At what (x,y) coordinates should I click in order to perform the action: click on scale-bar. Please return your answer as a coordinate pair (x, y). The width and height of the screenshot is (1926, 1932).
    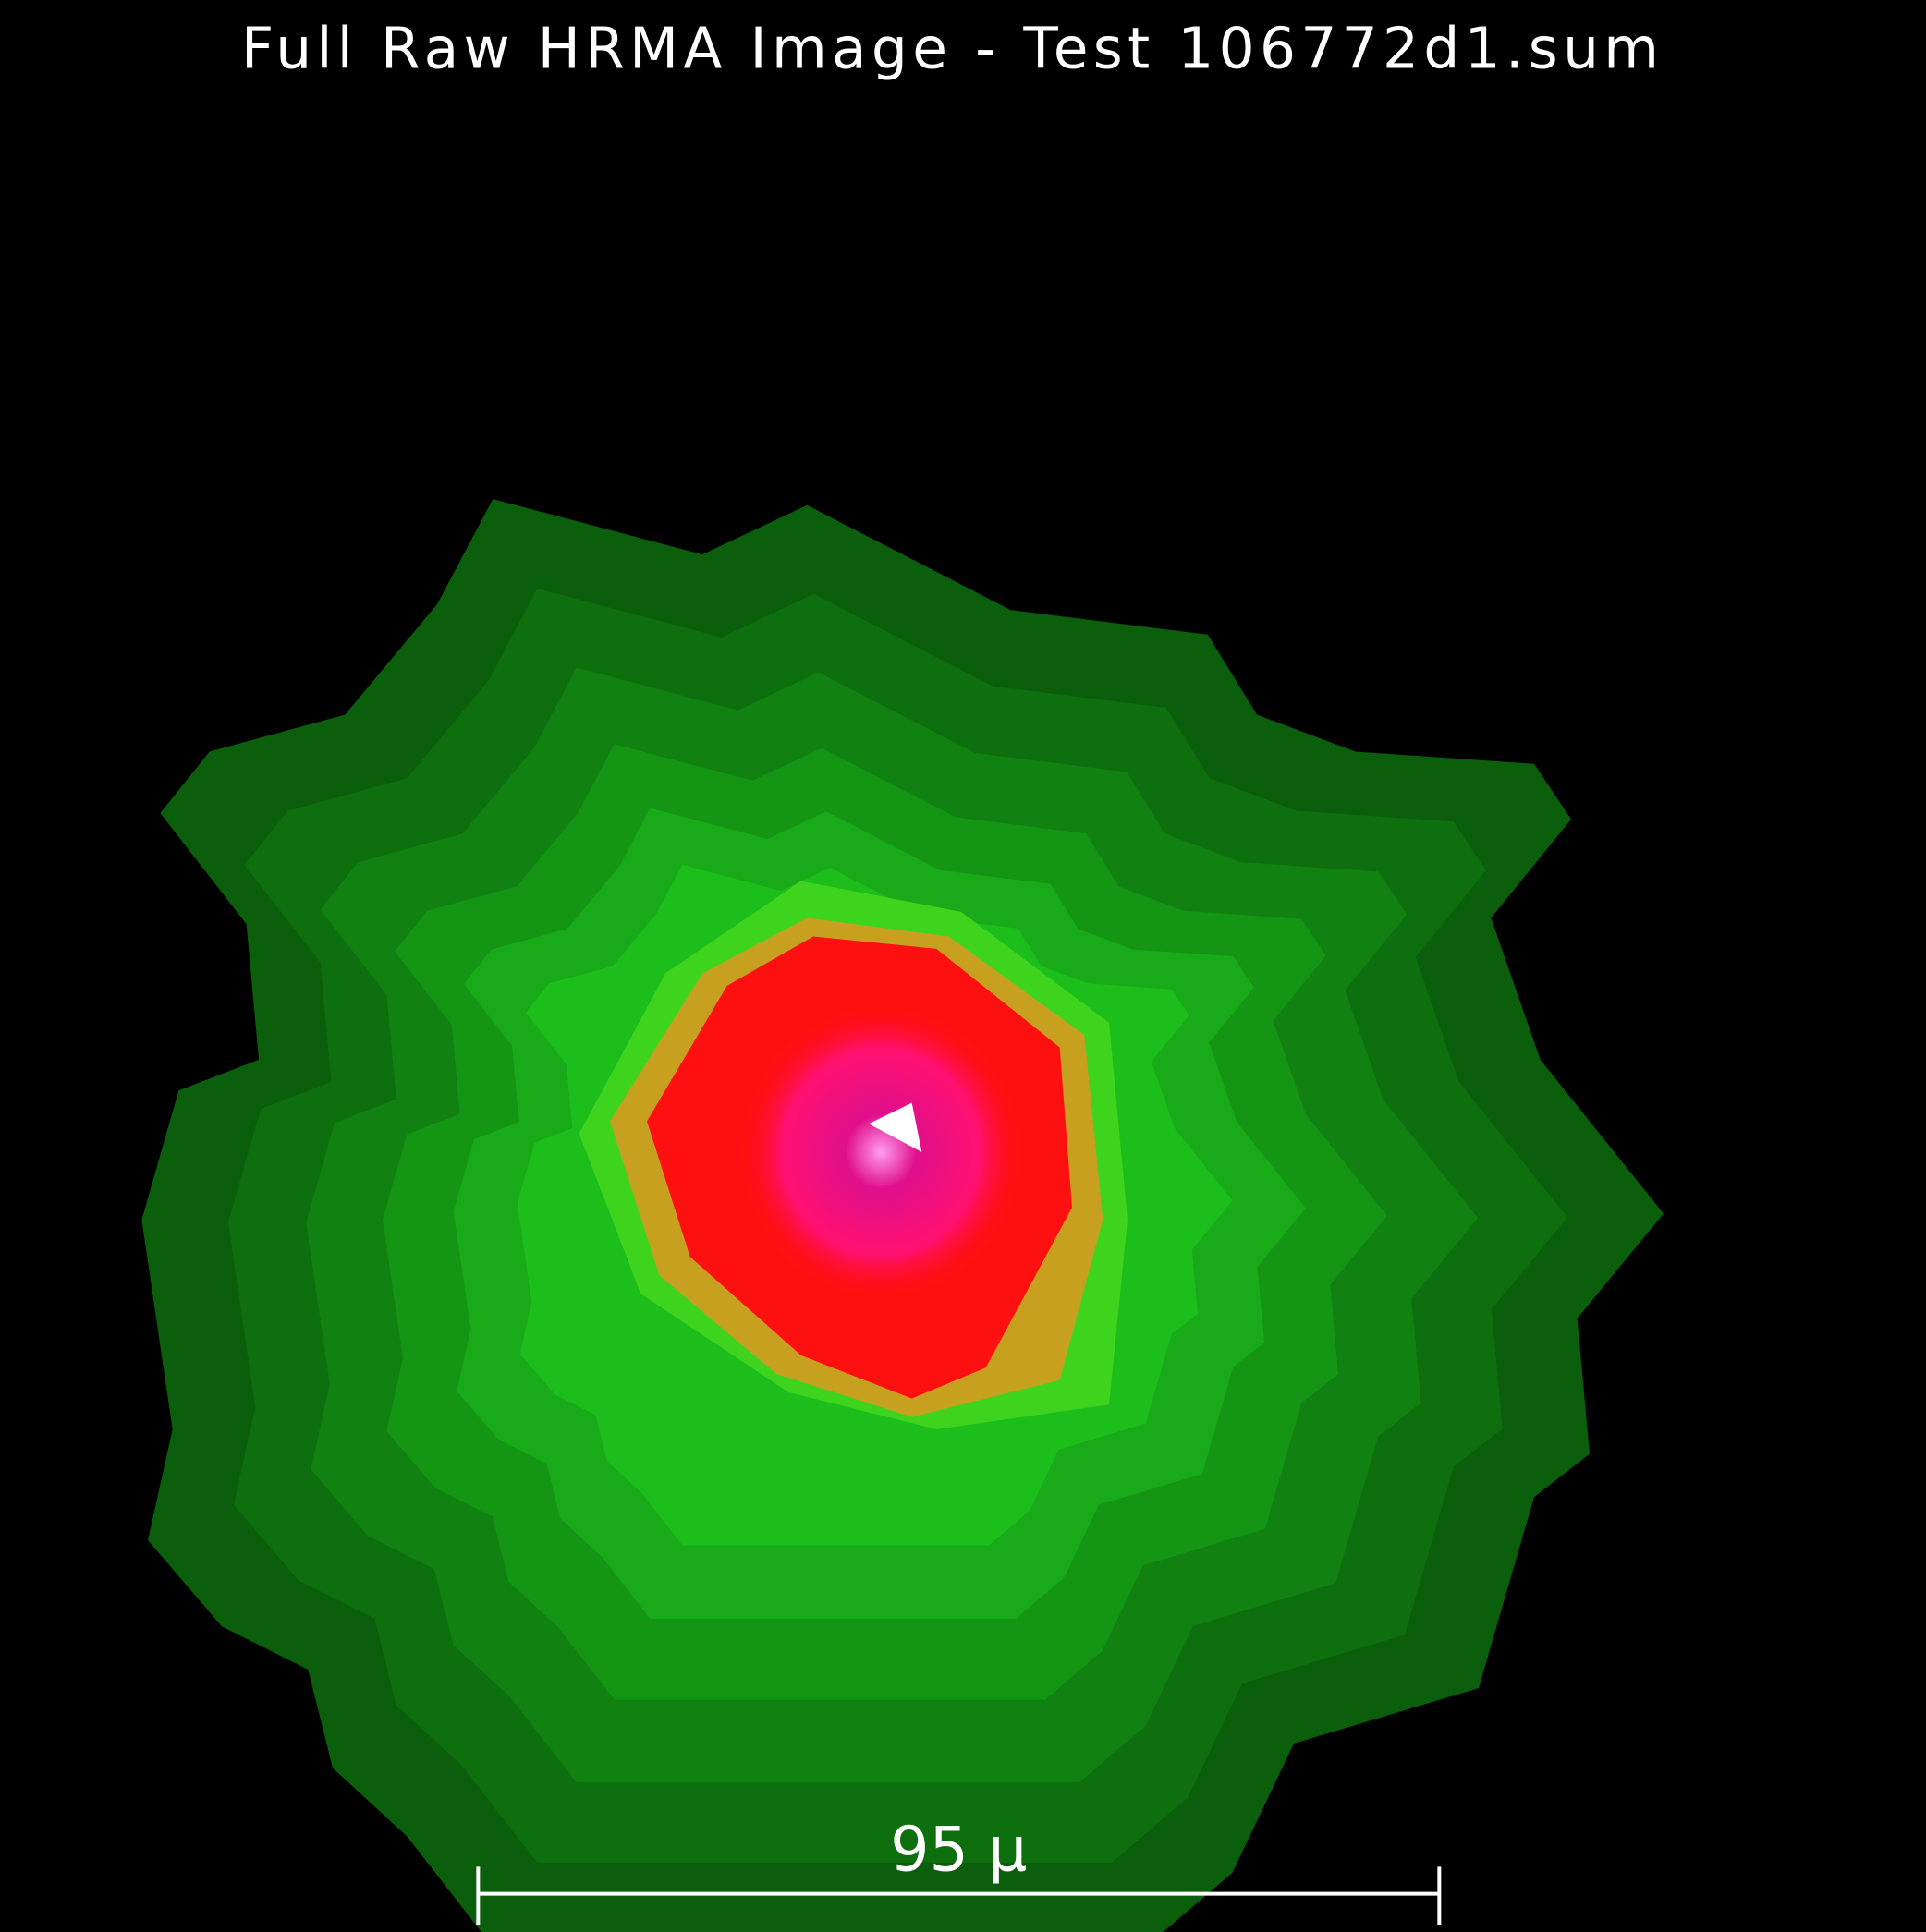
    Looking at the image, I should click on (959, 1895).